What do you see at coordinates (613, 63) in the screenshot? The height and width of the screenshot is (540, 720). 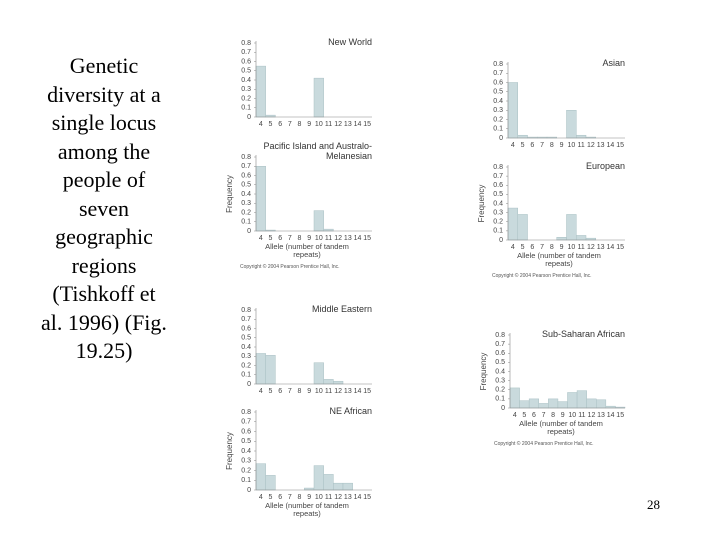 I see `chart-title: Asian` at bounding box center [613, 63].